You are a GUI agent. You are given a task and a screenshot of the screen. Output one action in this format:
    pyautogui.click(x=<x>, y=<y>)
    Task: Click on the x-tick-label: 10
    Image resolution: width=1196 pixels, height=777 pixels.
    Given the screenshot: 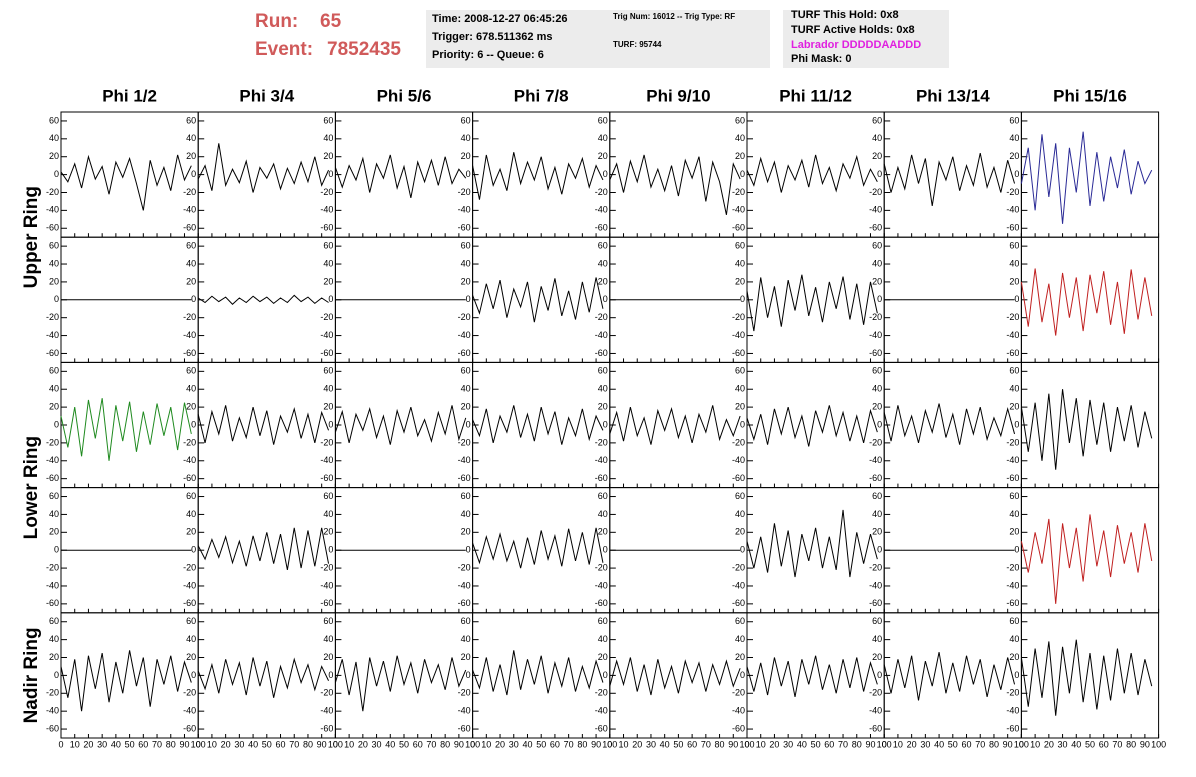 What is the action you would take?
    pyautogui.click(x=1035, y=744)
    